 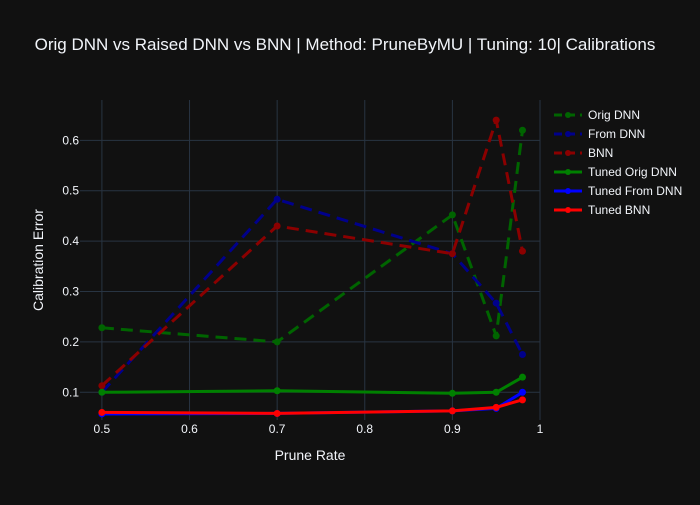 What do you see at coordinates (364, 429) in the screenshot?
I see `x-tick-label: 0.8` at bounding box center [364, 429].